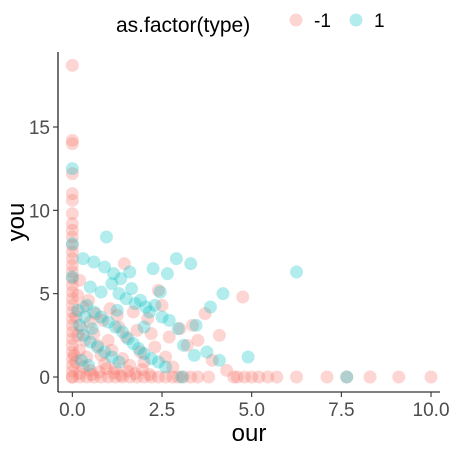 This screenshot has width=450, height=450. Describe the element at coordinates (249, 433) in the screenshot. I see `x-axis-title: our` at that location.